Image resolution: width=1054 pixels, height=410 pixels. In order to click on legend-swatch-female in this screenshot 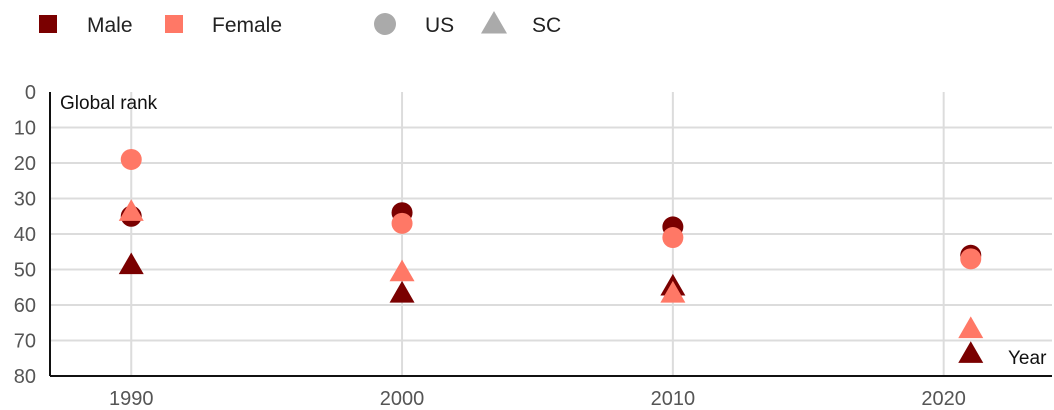, I will do `click(174, 24)`.